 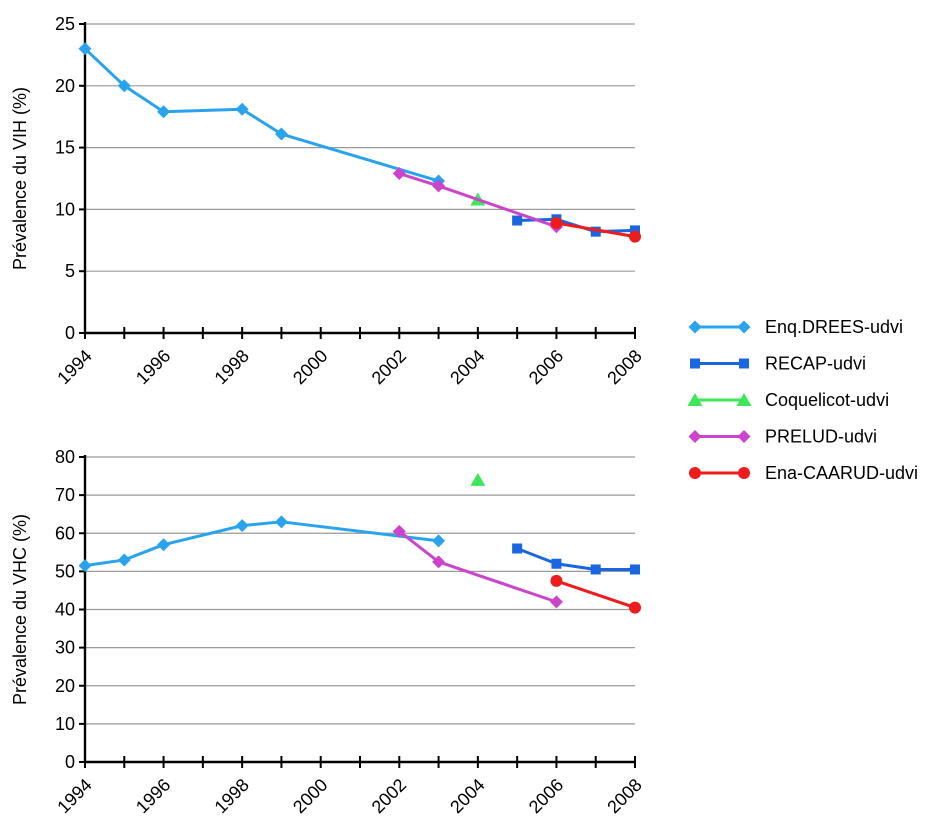 I want to click on hiv-x-tick-label-2004: 2004, so click(x=467, y=367).